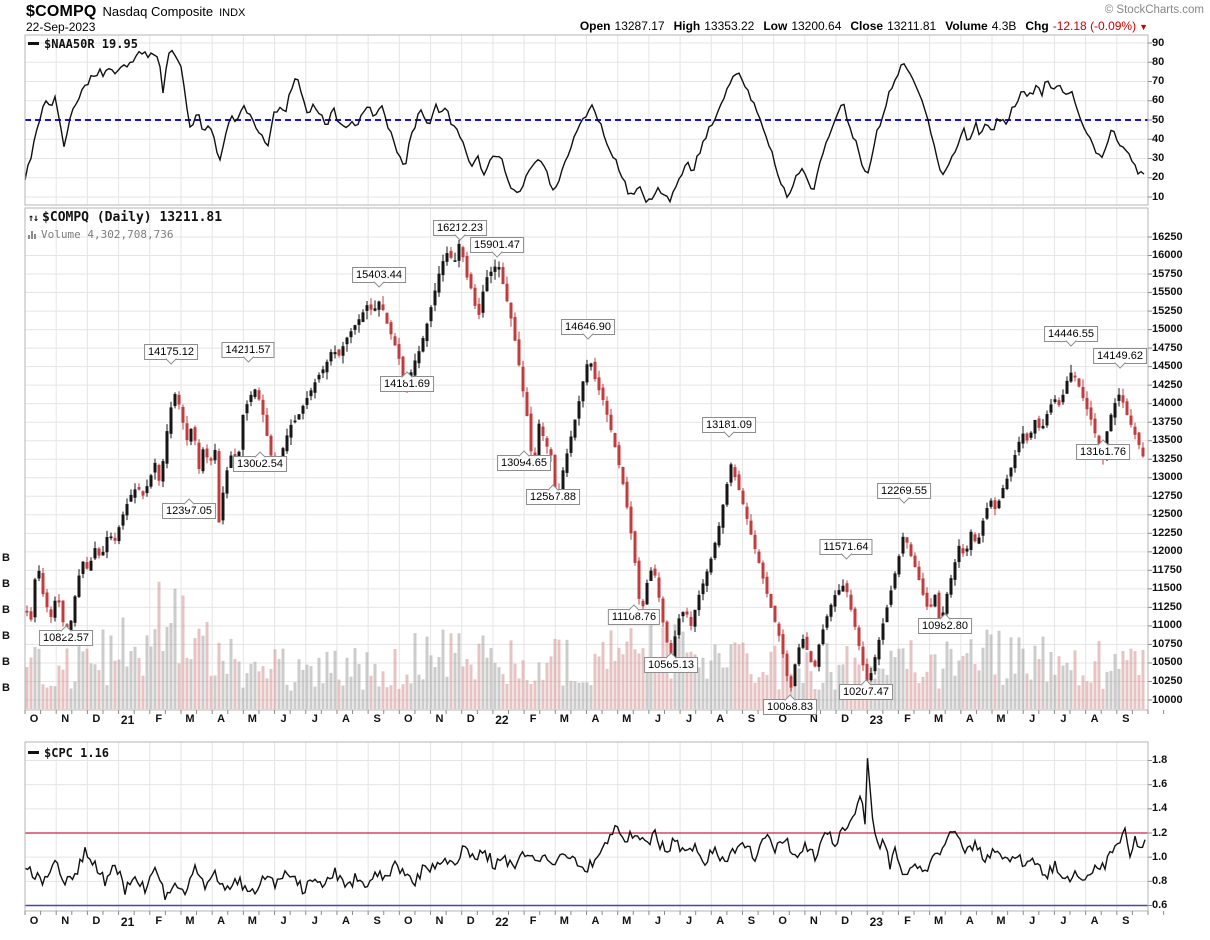 The height and width of the screenshot is (940, 1210). What do you see at coordinates (1167, 255) in the screenshot?
I see `price-ytick: 16000` at bounding box center [1167, 255].